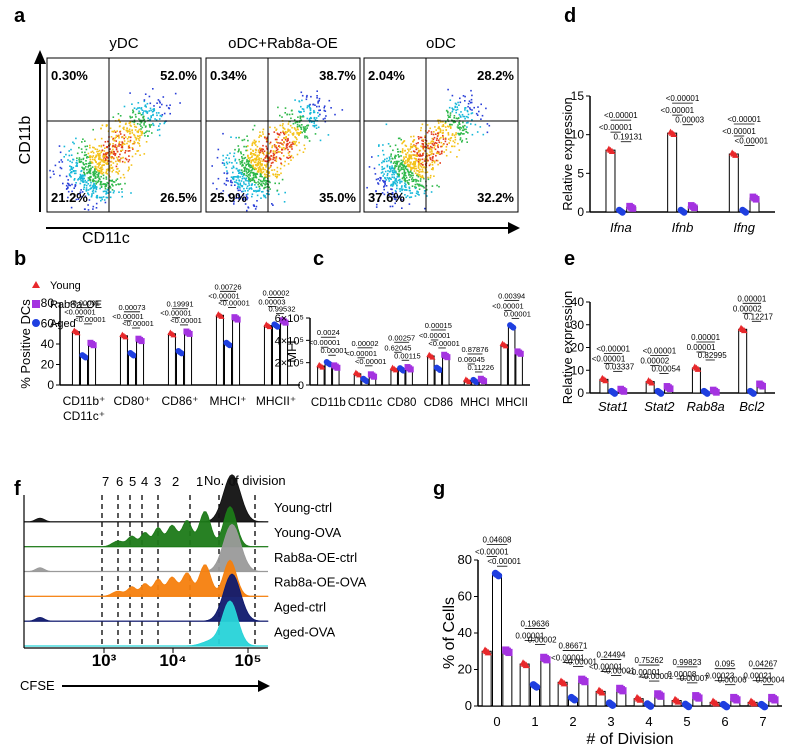  Describe the element at coordinates (578, 348) in the screenshot. I see `y-tick-label: 20` at that location.